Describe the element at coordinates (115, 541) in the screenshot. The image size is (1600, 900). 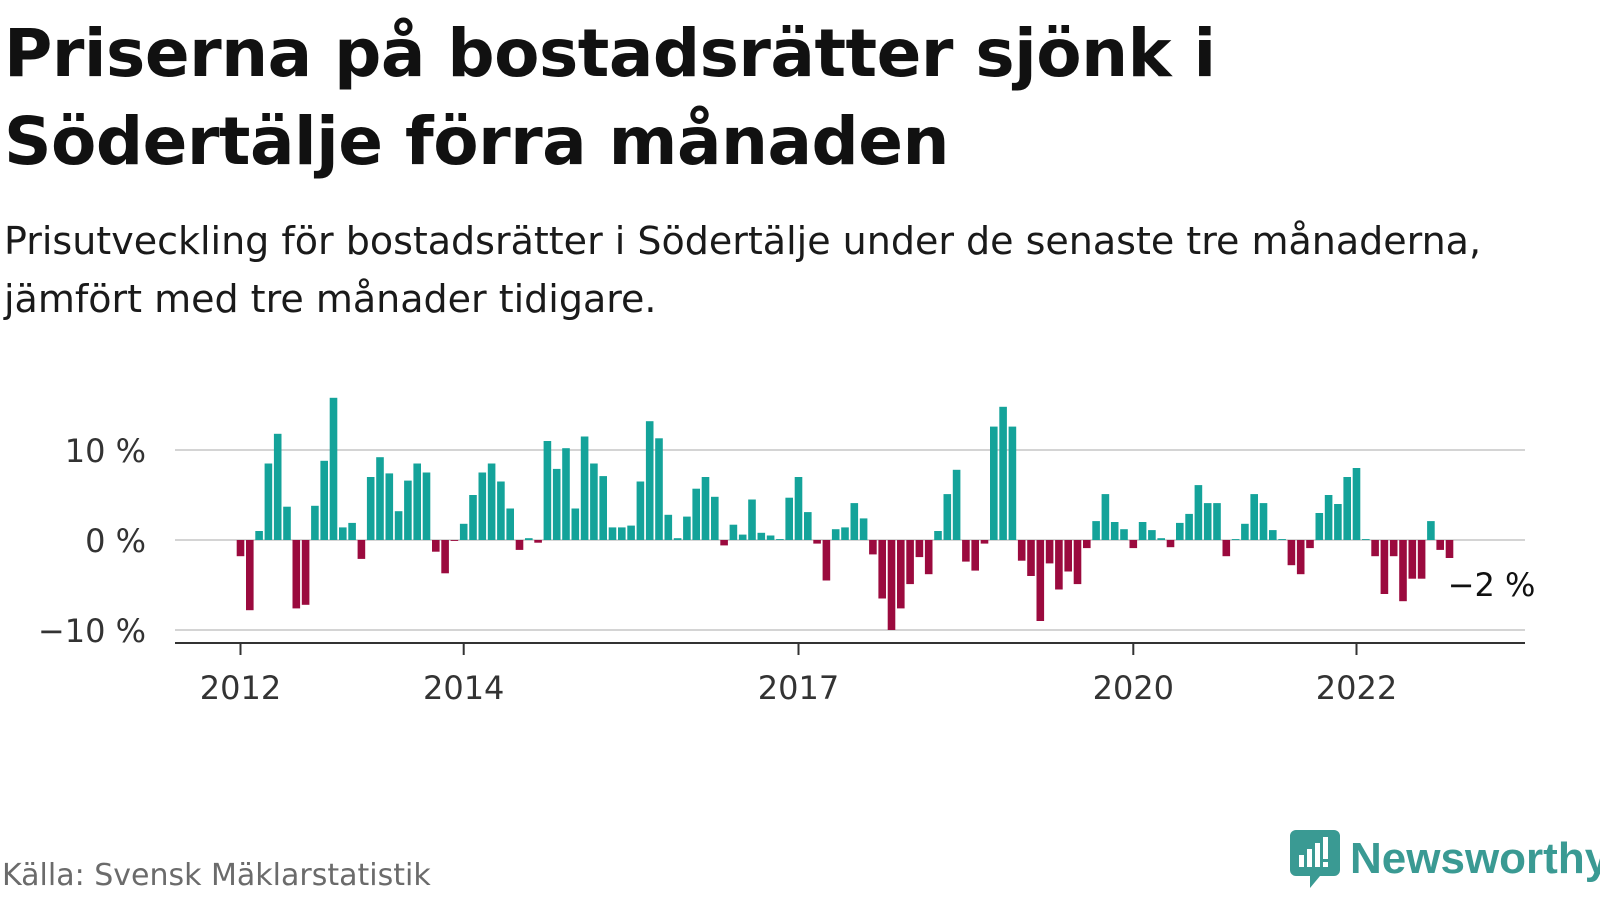
I see `y-tick-label: 0 %` at that location.